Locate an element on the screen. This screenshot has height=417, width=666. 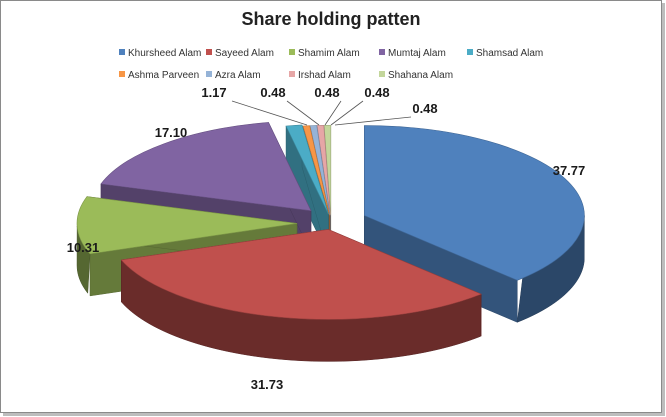
legend-entry-5: Ashma Parveen is located at coordinates (159, 75).